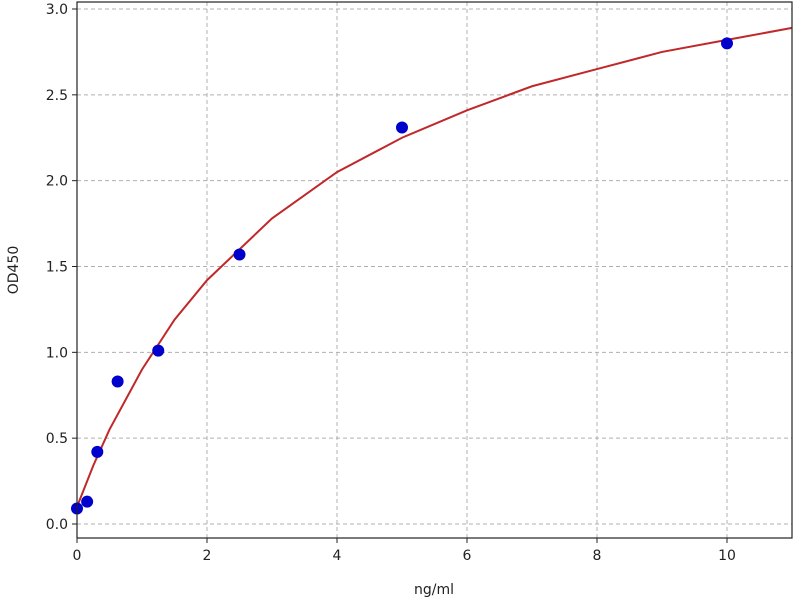  Describe the element at coordinates (597, 556) in the screenshot. I see `x-tick-label: 8` at that location.